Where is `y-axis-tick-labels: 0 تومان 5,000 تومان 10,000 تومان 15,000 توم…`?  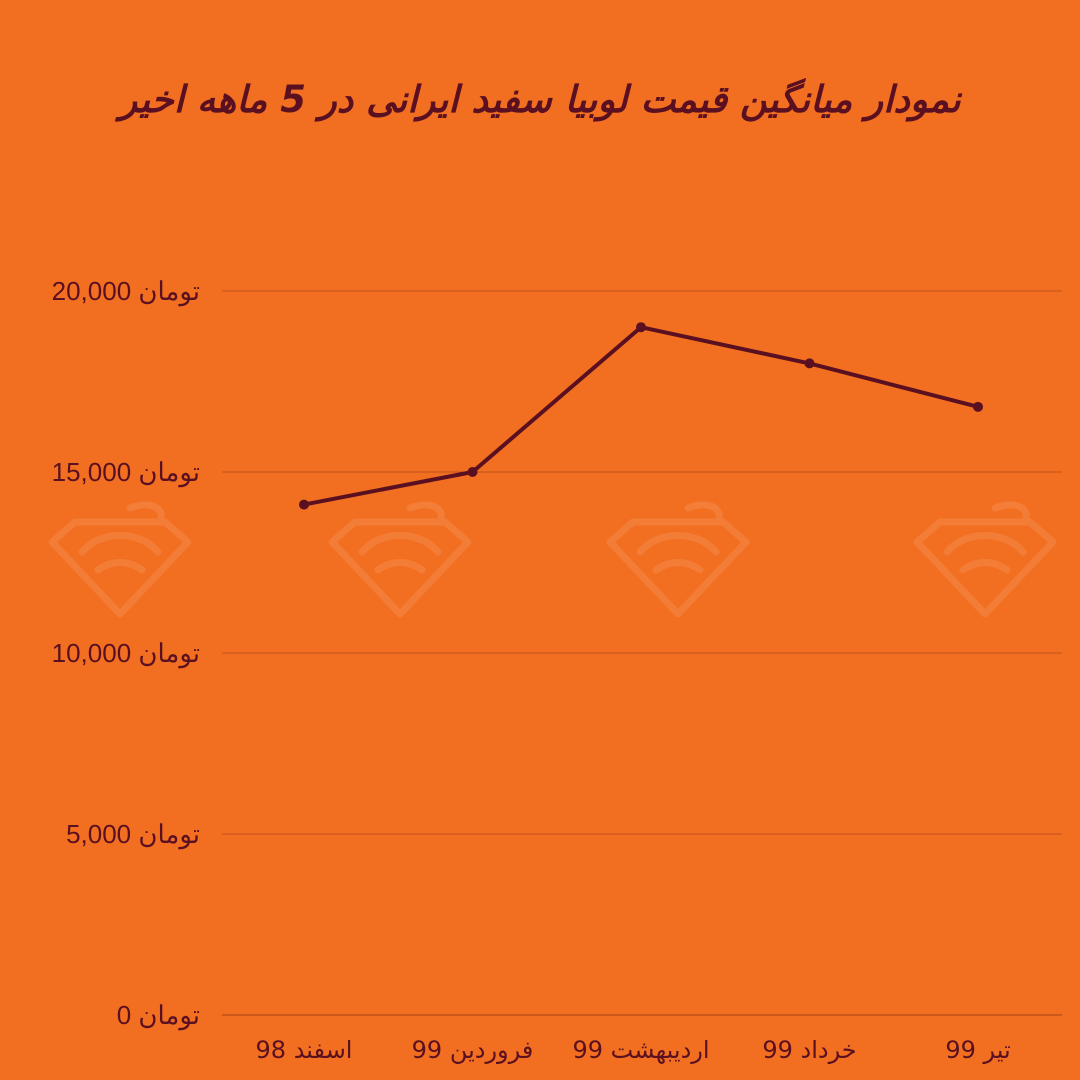 y-axis-tick-labels: 0 تومان 5,000 تومان 10,000 تومان 15,000 توم… is located at coordinates (126, 653).